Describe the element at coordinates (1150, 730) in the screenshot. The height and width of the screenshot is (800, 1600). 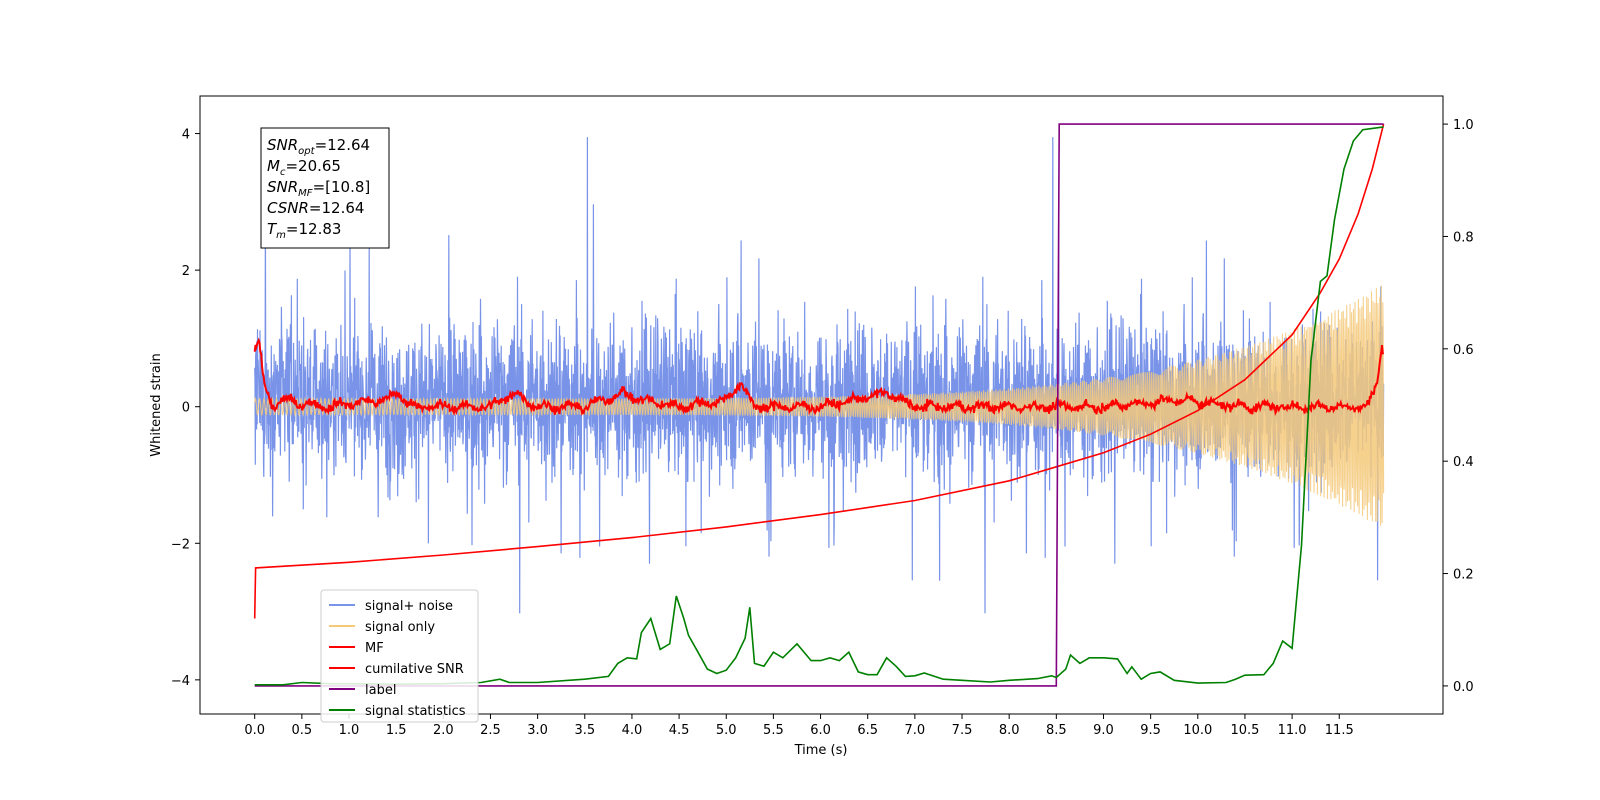
I see `x-tick-label: 9.5` at that location.